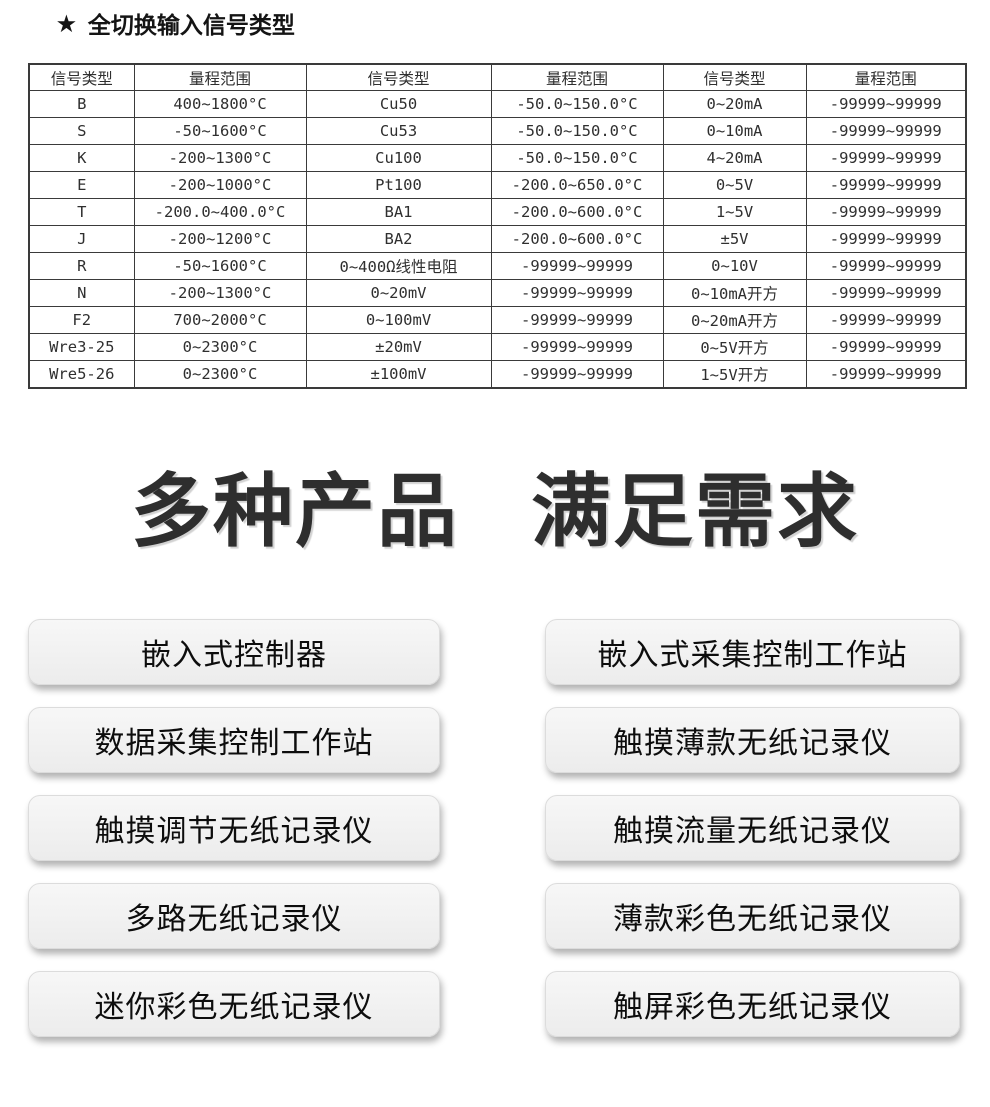 This screenshot has height=1107, width=990. What do you see at coordinates (398, 185) in the screenshot?
I see `signal-type-cell: Pt100` at bounding box center [398, 185].